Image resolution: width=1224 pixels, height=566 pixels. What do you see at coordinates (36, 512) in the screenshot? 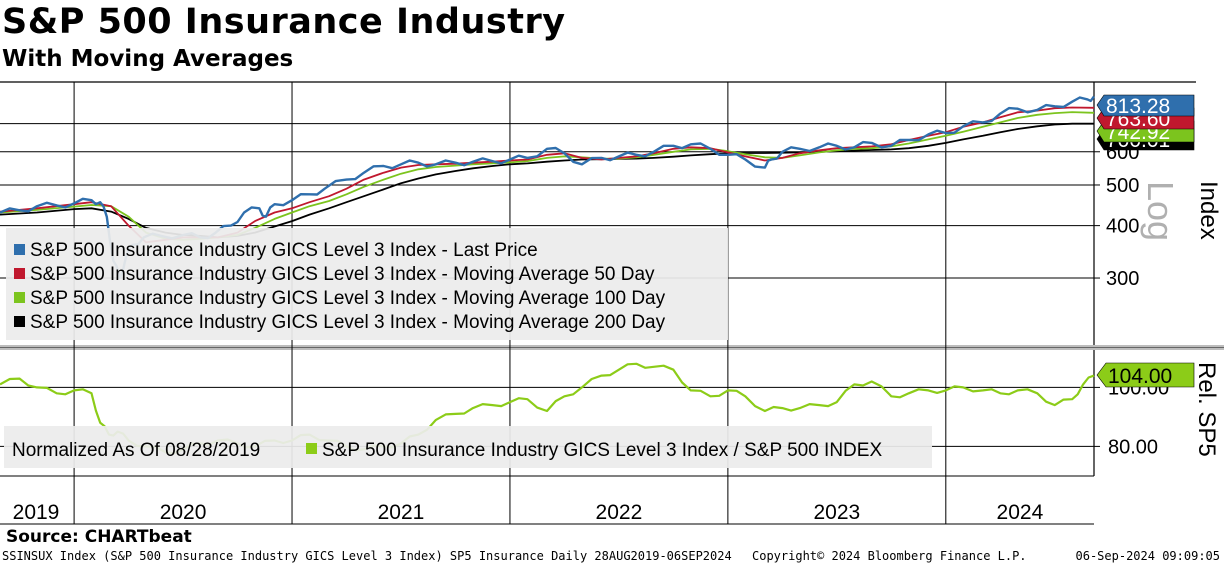
I see `x-tick-label: 2019` at bounding box center [36, 512].